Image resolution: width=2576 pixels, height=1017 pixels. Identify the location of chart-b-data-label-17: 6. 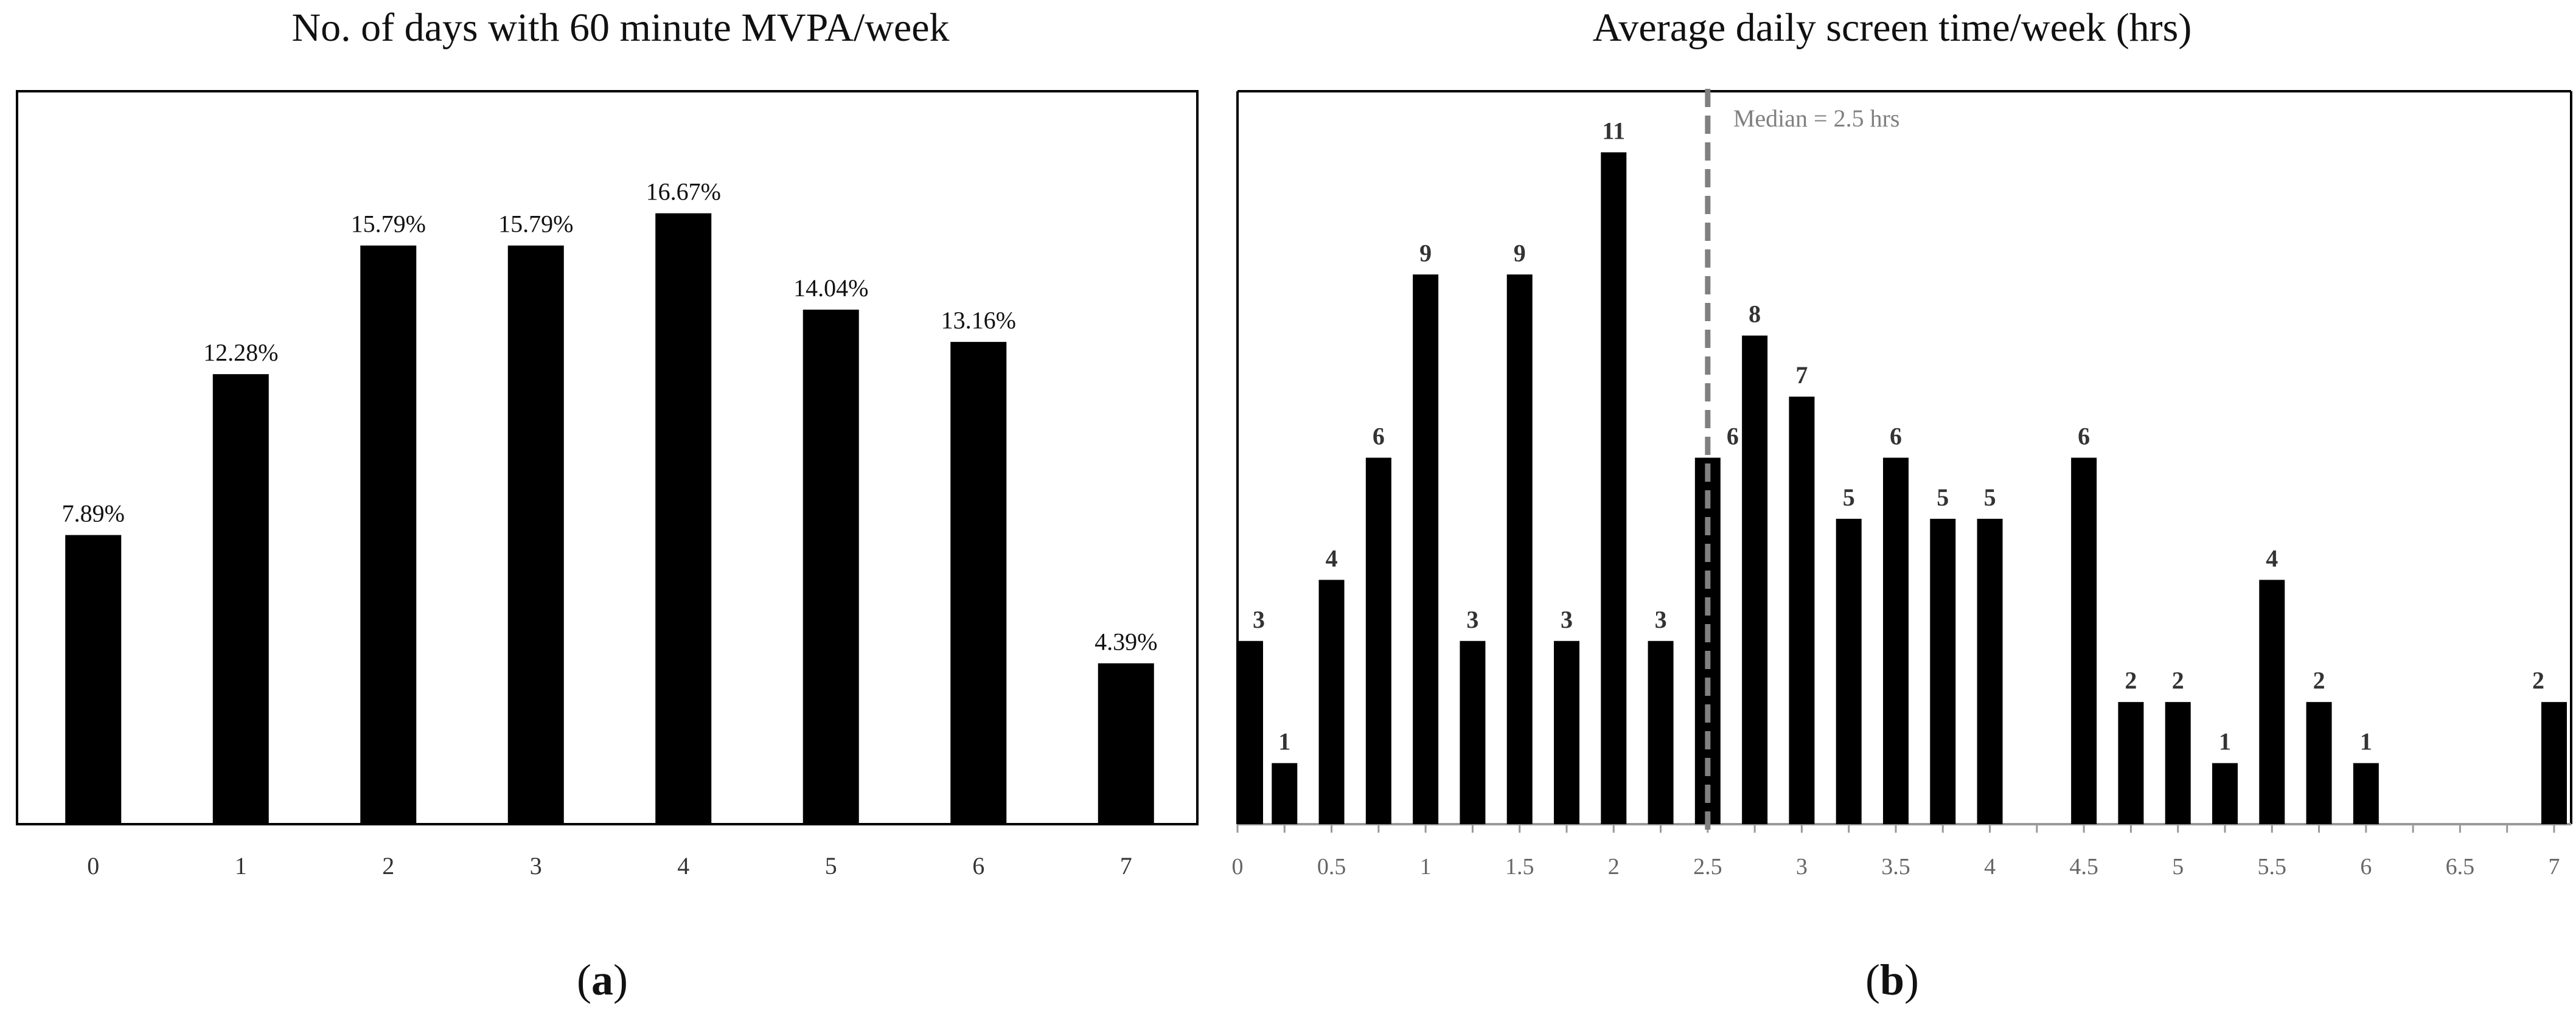
(2084, 436).